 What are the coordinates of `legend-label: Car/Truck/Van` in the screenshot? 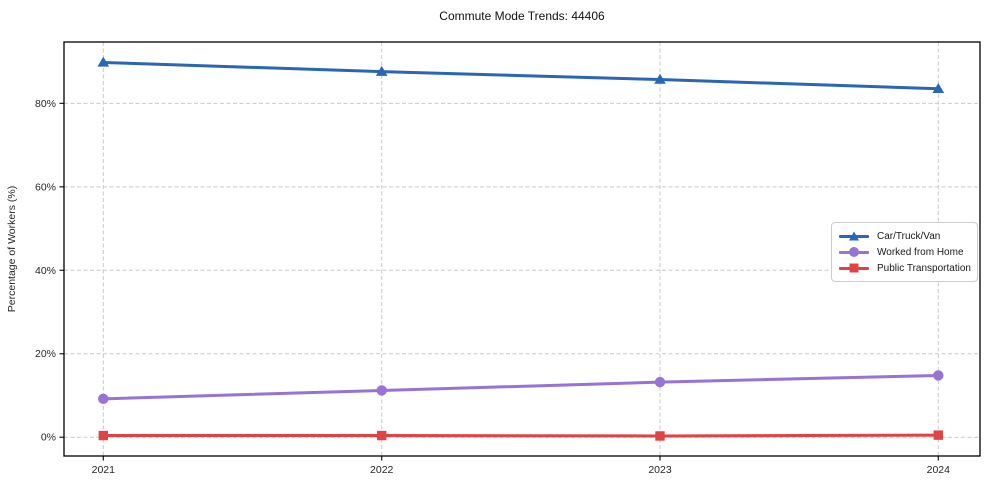 It's located at (909, 236).